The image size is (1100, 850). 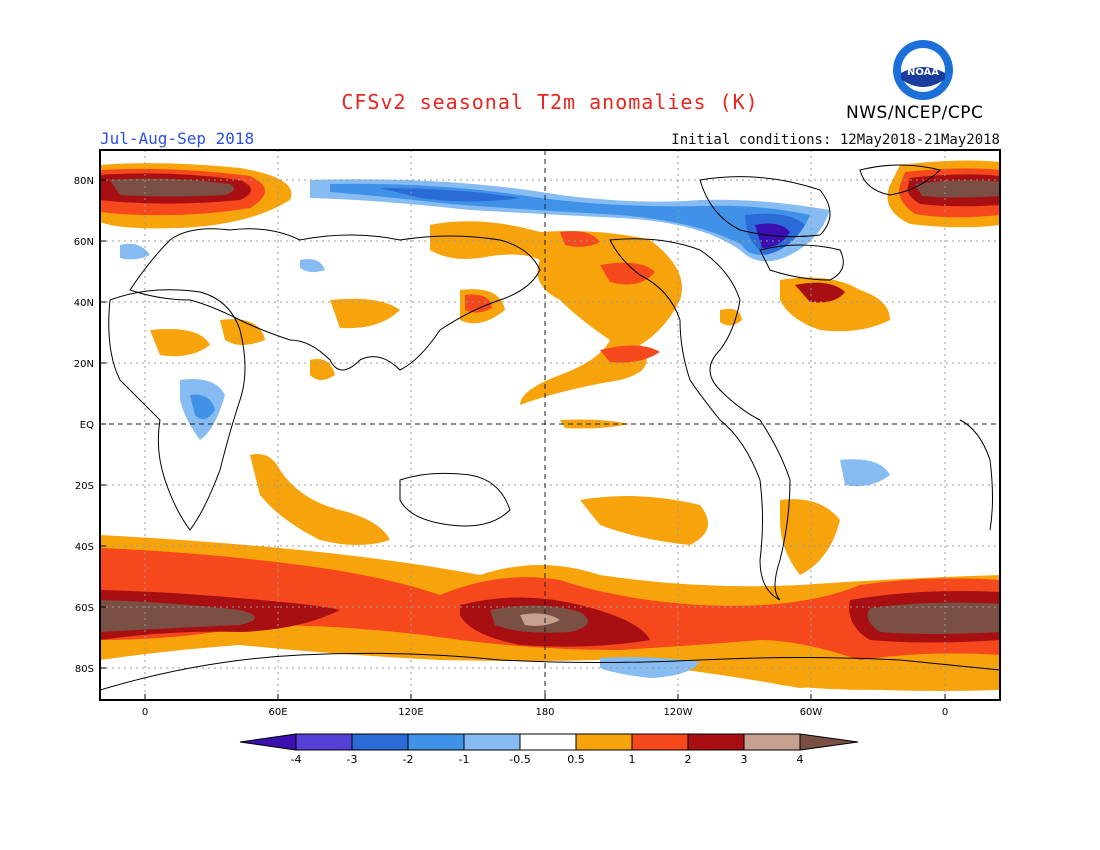 I want to click on lat-label: 20N, so click(x=84, y=364).